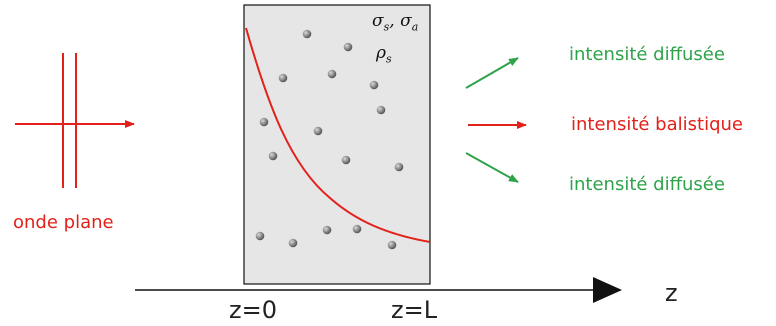 The image size is (776, 326). Describe the element at coordinates (671, 293) in the screenshot. I see `axis-name-z: z` at that location.